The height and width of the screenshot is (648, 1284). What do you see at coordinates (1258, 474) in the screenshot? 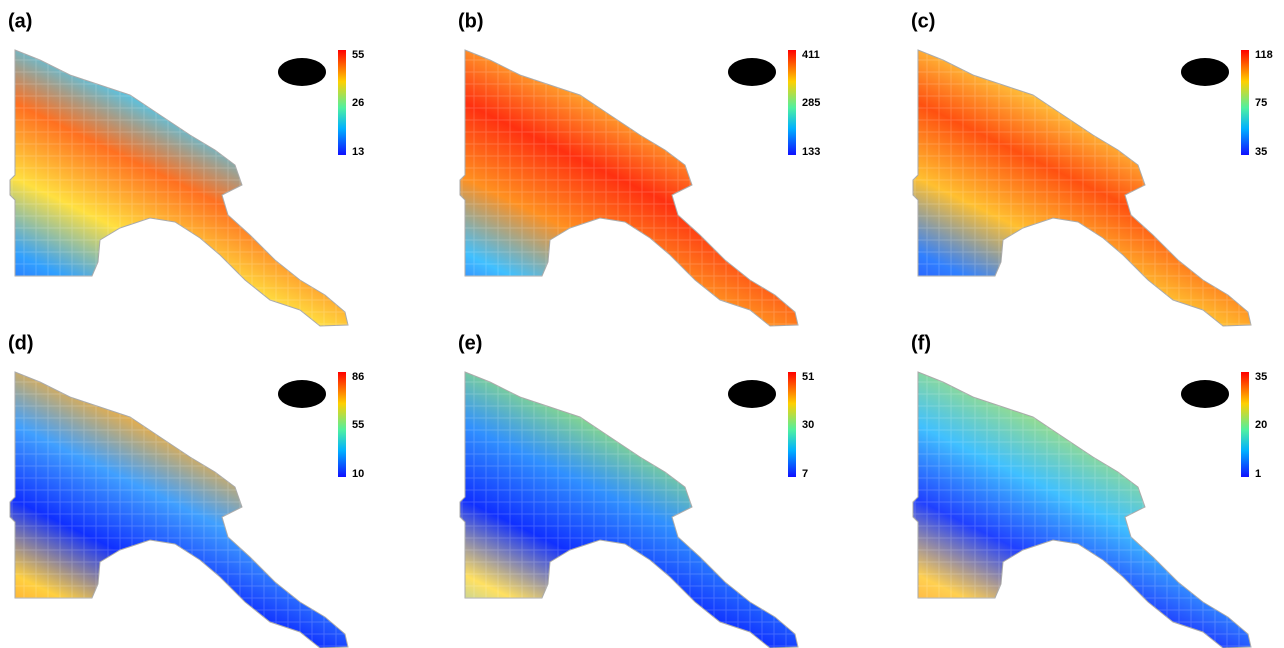
I see `colorbar-tick-label: 1` at bounding box center [1258, 474].